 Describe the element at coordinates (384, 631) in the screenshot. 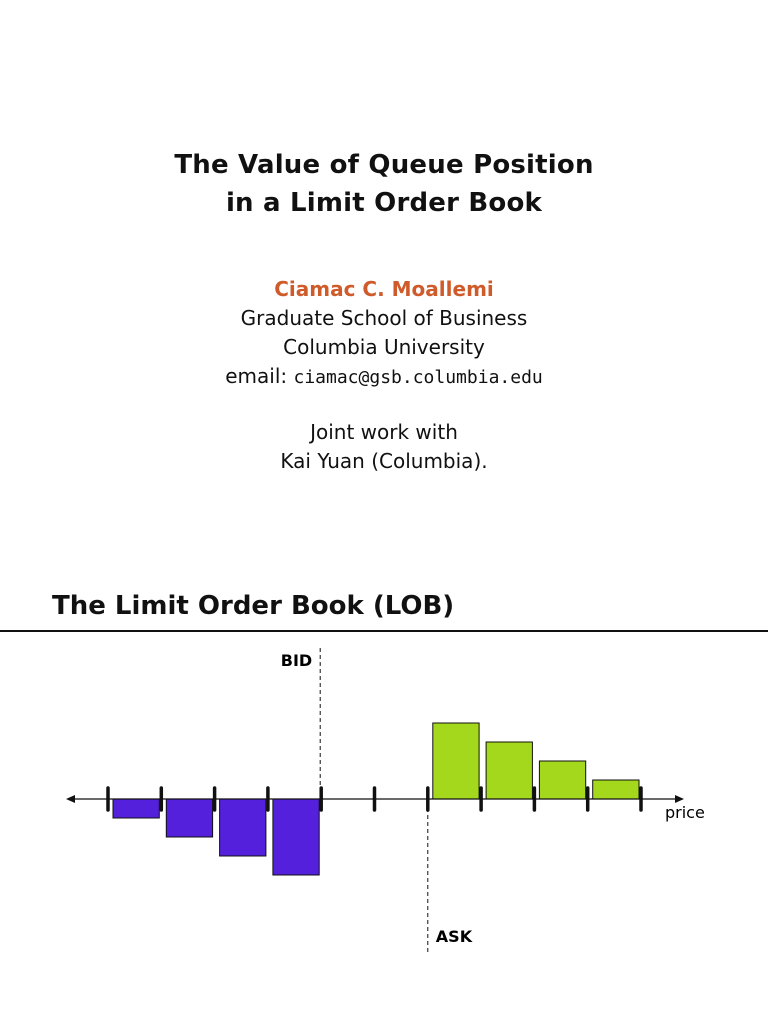

I see `title-divider` at that location.